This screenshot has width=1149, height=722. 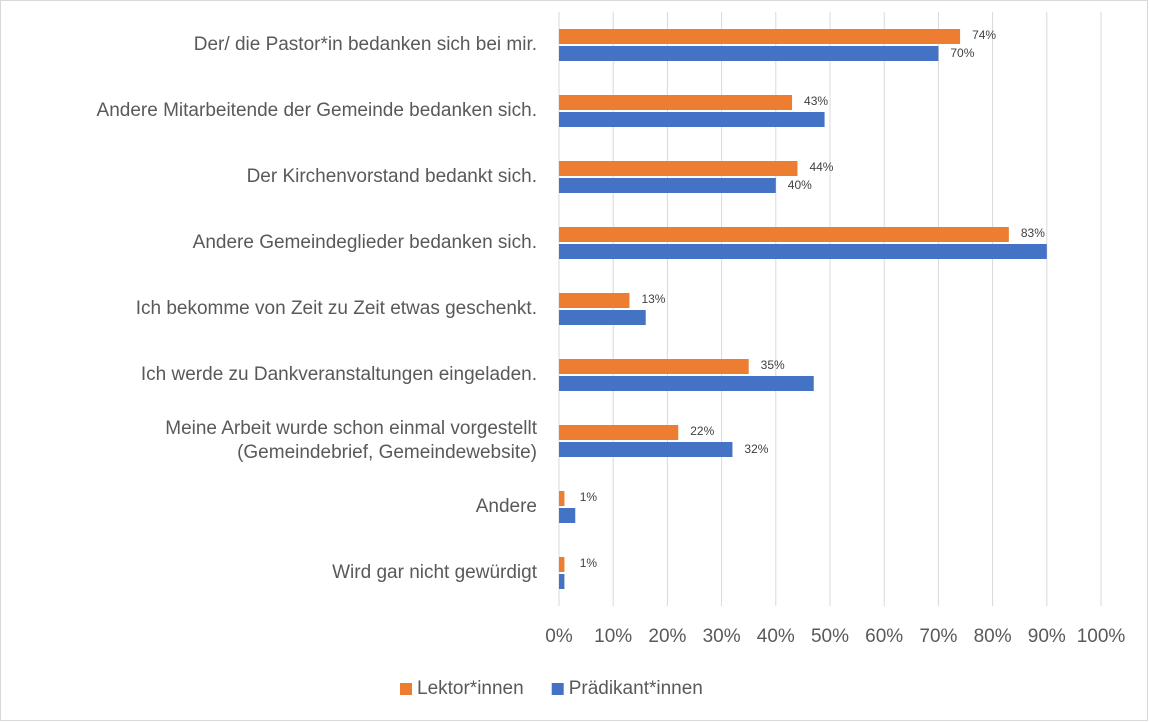 What do you see at coordinates (816, 101) in the screenshot?
I see `data-label: 43%` at bounding box center [816, 101].